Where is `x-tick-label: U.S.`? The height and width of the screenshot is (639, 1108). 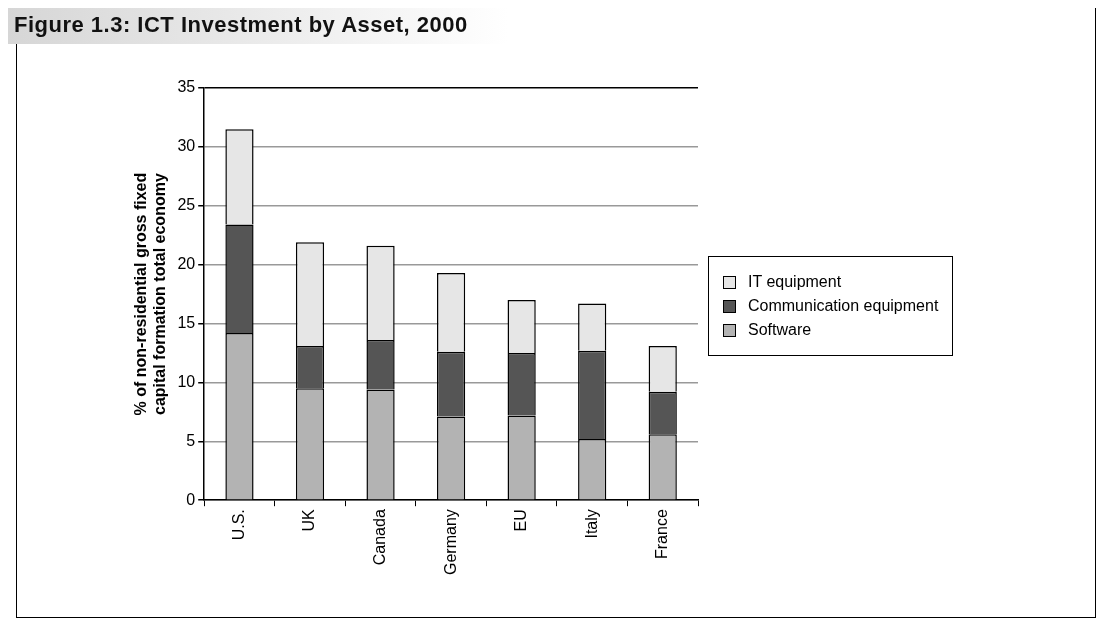 x-tick-label: U.S. is located at coordinates (238, 525).